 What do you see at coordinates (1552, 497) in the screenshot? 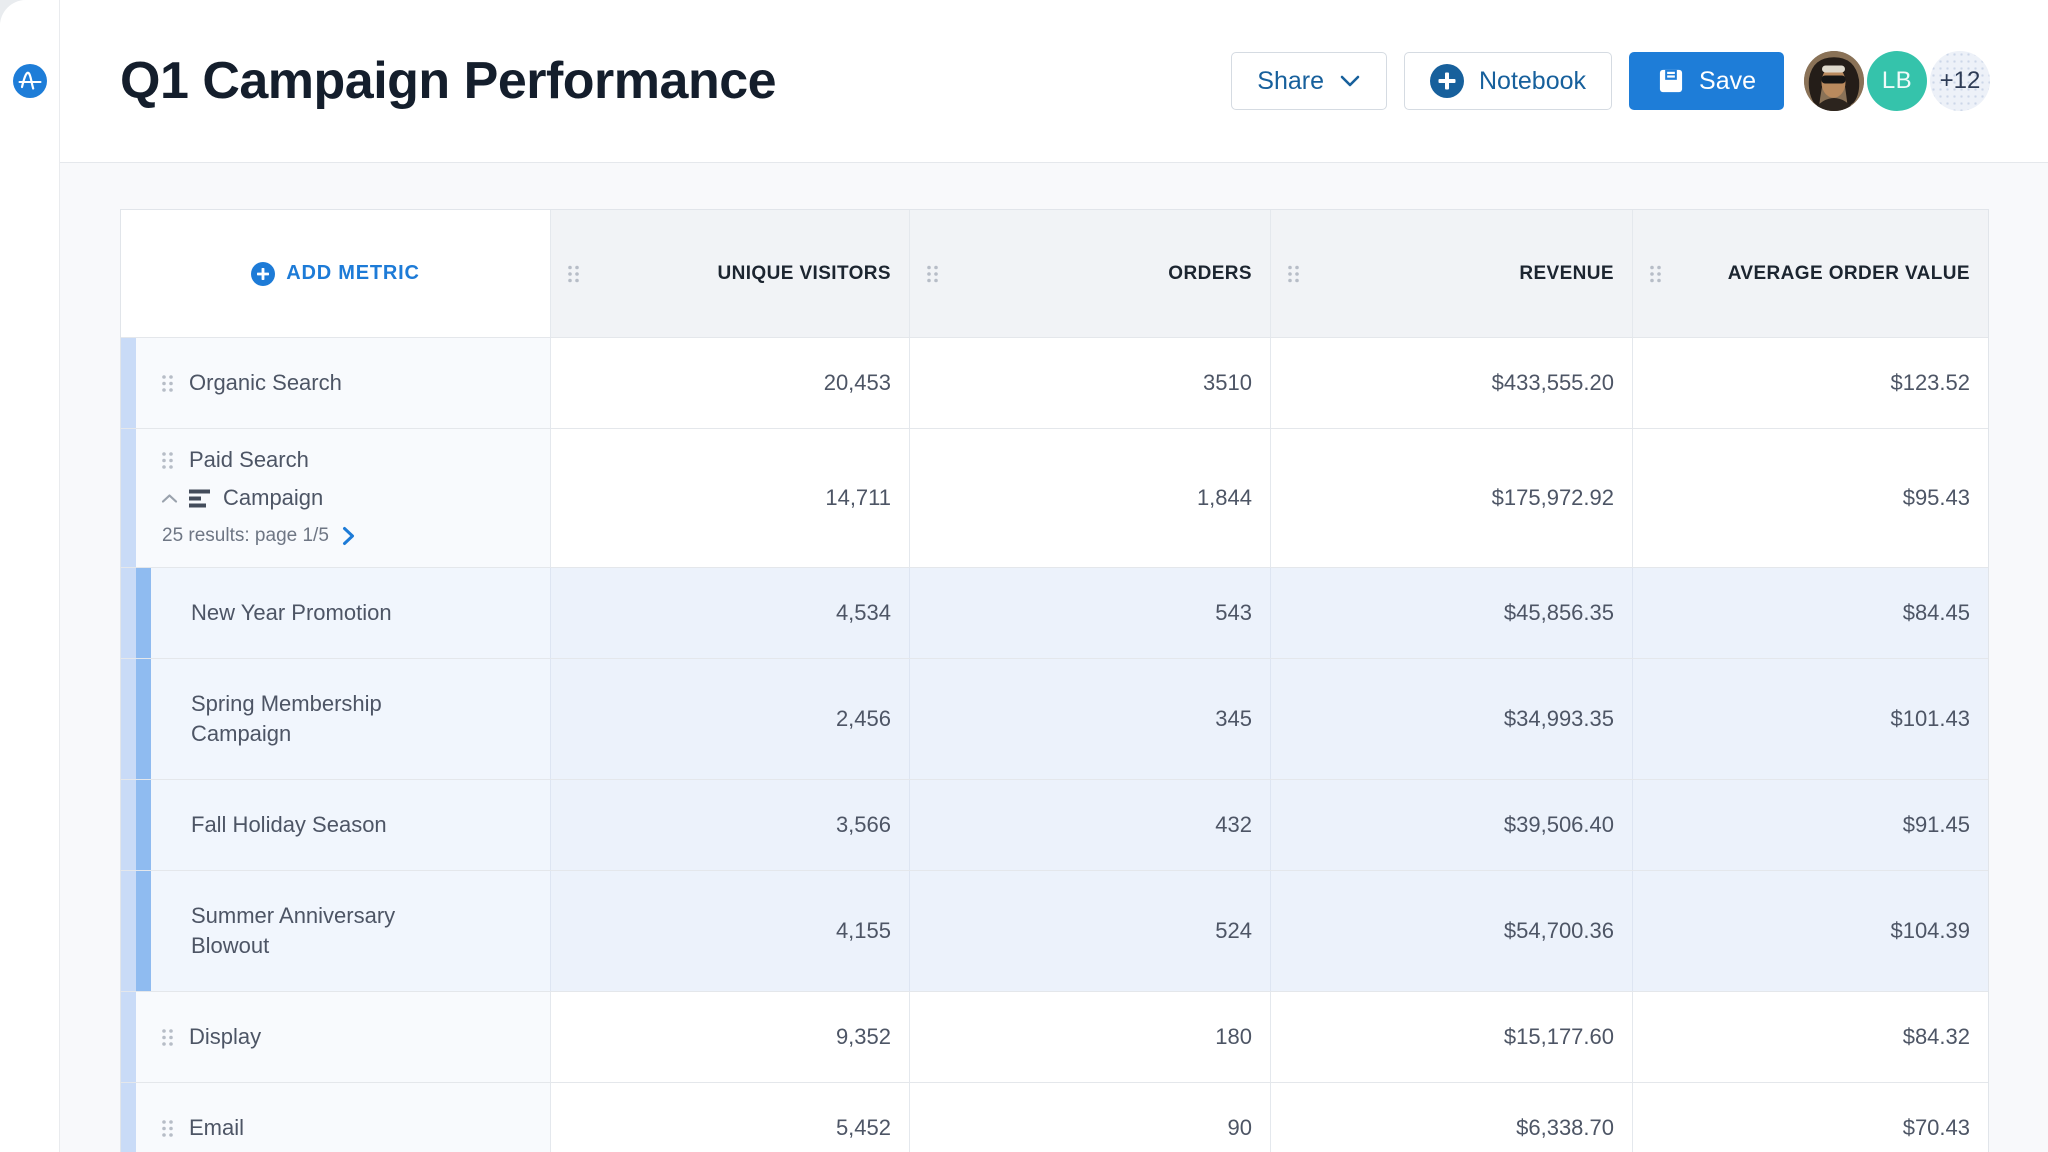
I see `metric-value: $175,972.92` at bounding box center [1552, 497].